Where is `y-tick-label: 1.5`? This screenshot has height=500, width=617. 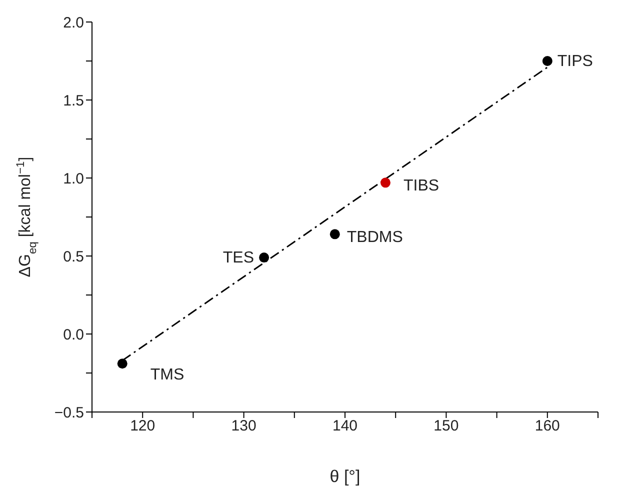
y-tick-label: 1.5 is located at coordinates (73, 101).